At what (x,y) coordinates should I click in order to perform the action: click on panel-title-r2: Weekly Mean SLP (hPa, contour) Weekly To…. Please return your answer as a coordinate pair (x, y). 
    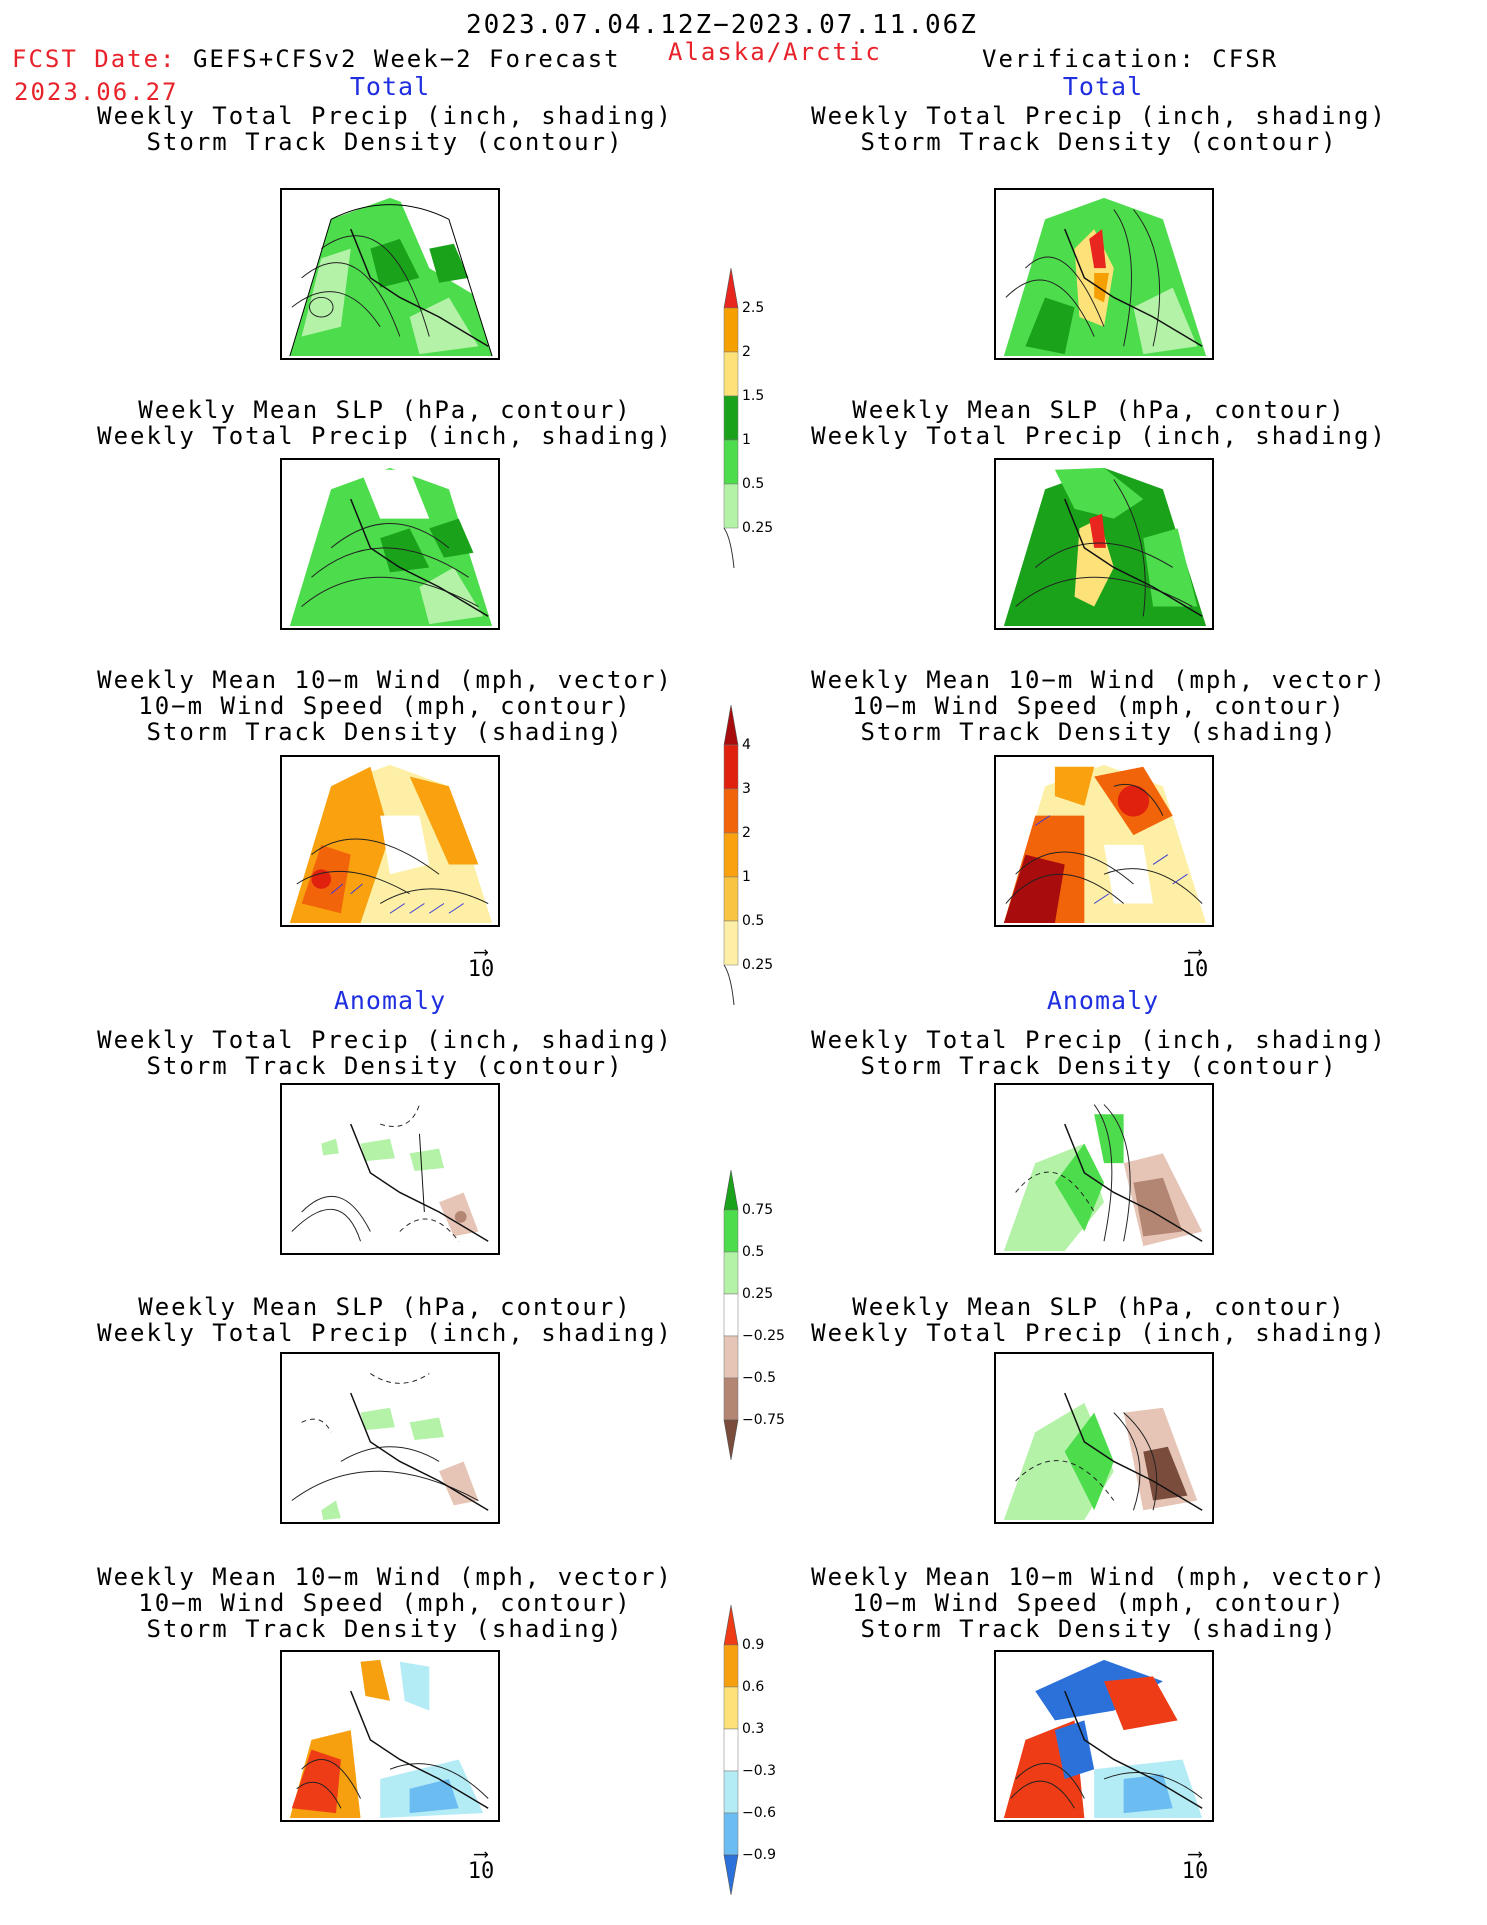
    Looking at the image, I should click on (1099, 423).